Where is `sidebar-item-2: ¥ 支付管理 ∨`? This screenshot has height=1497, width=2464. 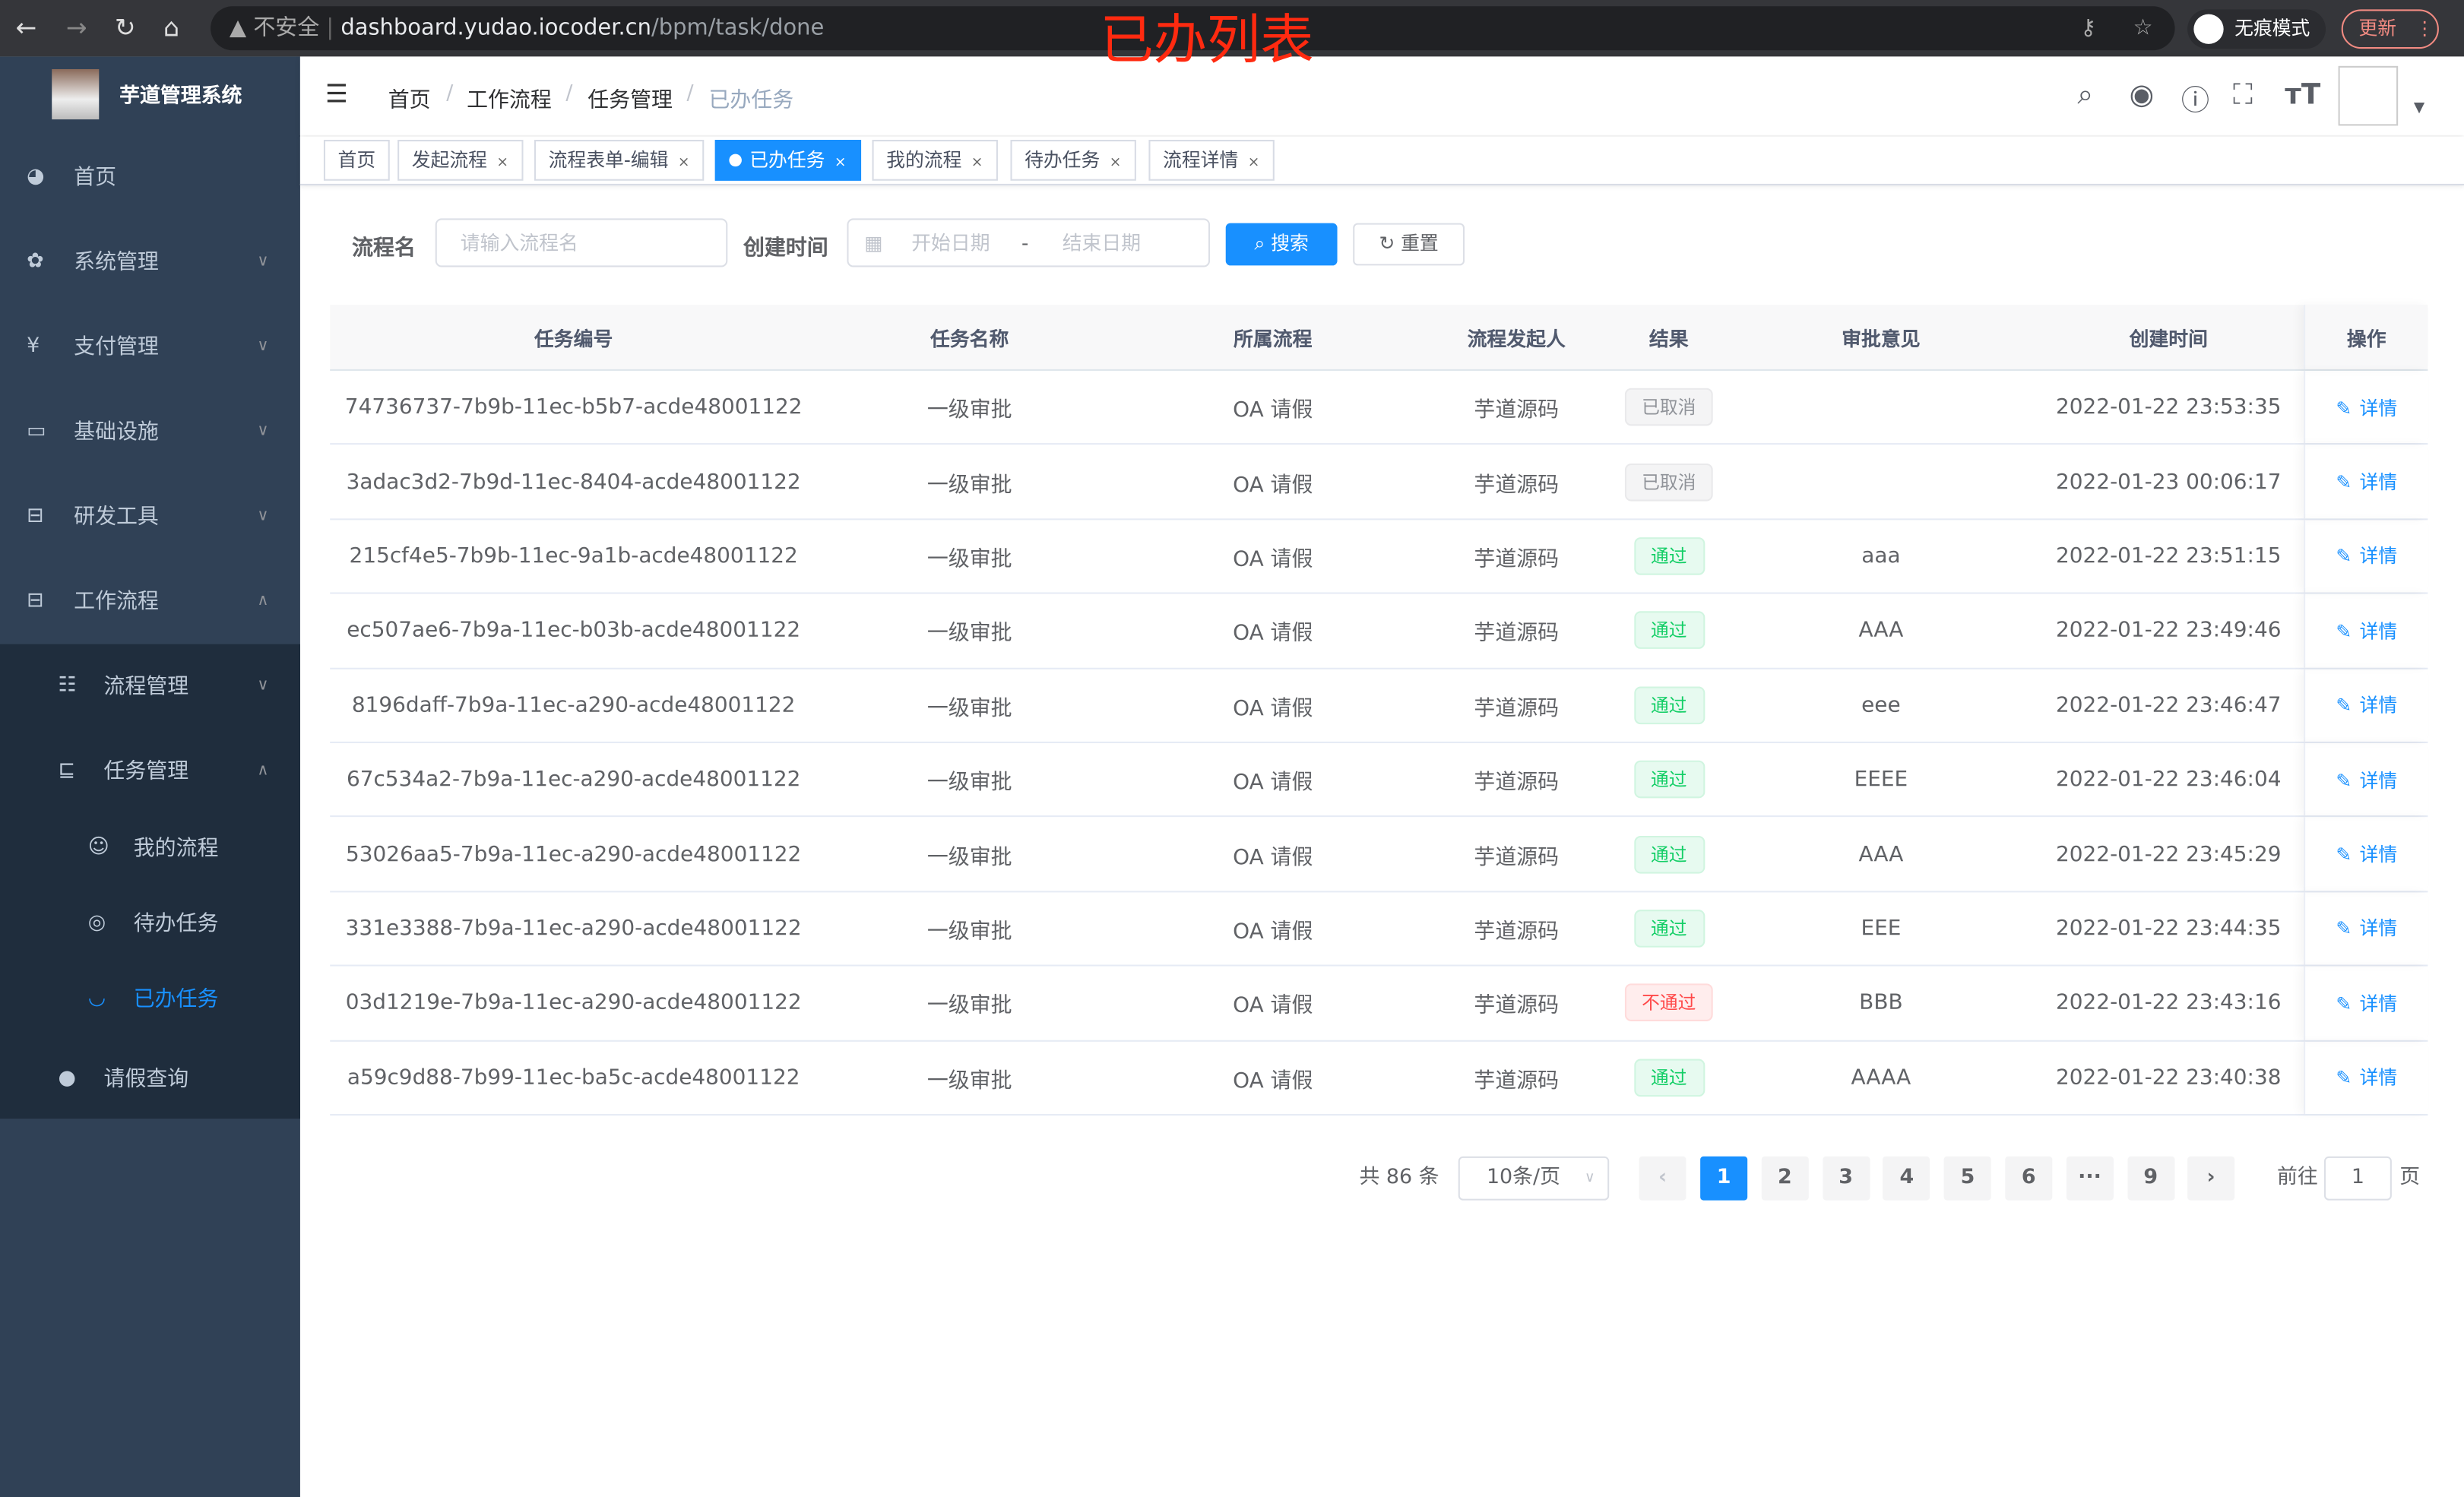 sidebar-item-2: ¥ 支付管理 ∨ is located at coordinates (150, 347).